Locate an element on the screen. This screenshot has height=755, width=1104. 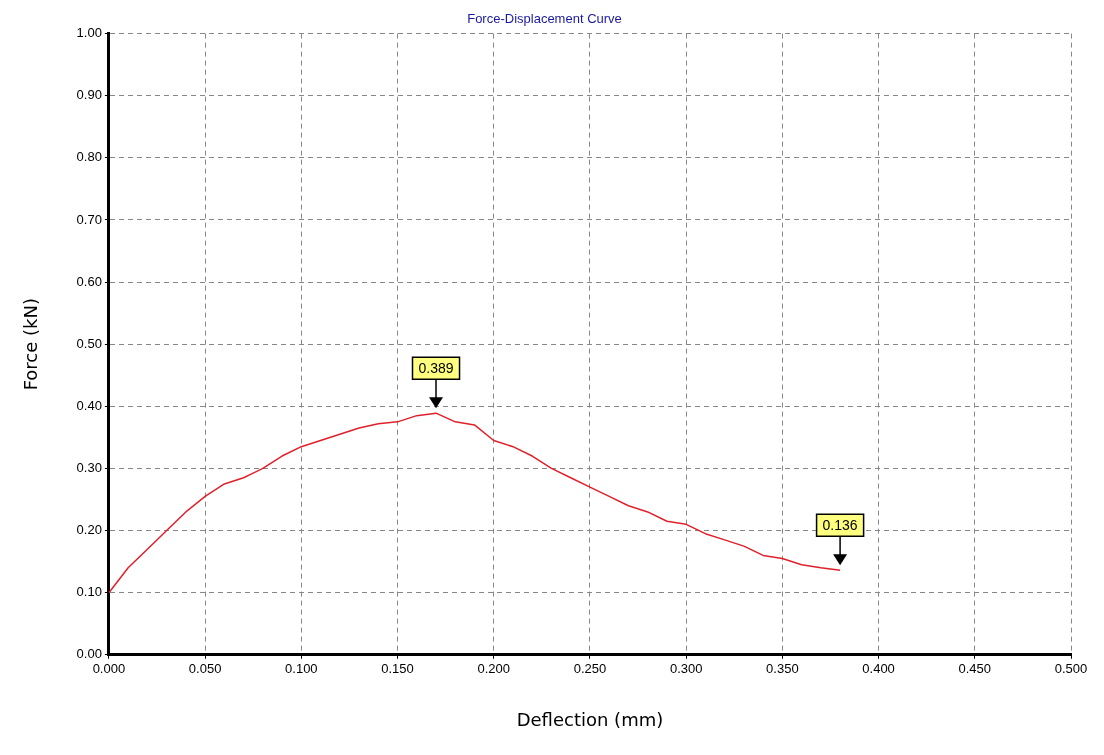
x-tick-label: 0.450 is located at coordinates (975, 669).